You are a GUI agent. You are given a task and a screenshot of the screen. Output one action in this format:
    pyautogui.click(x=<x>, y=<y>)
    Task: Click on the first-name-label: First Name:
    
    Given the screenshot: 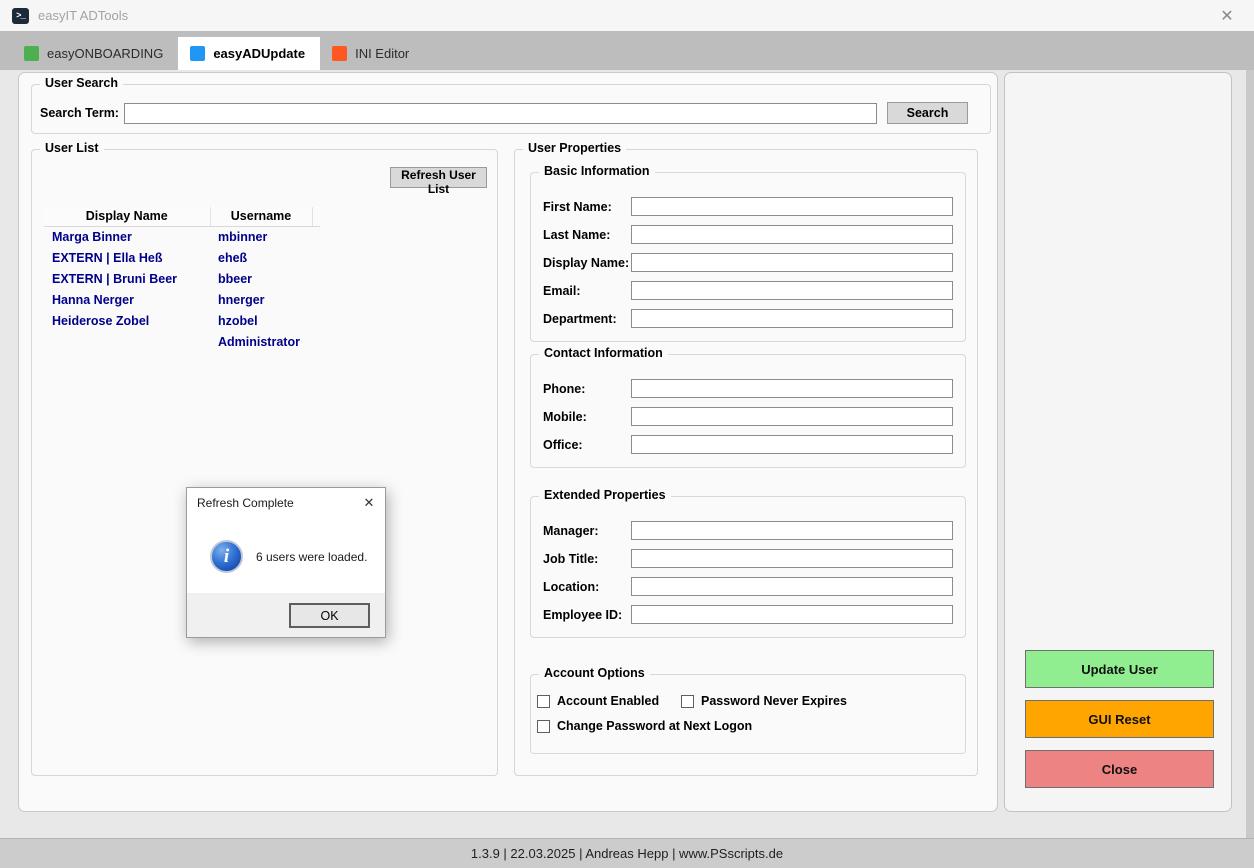 What is the action you would take?
    pyautogui.click(x=577, y=206)
    